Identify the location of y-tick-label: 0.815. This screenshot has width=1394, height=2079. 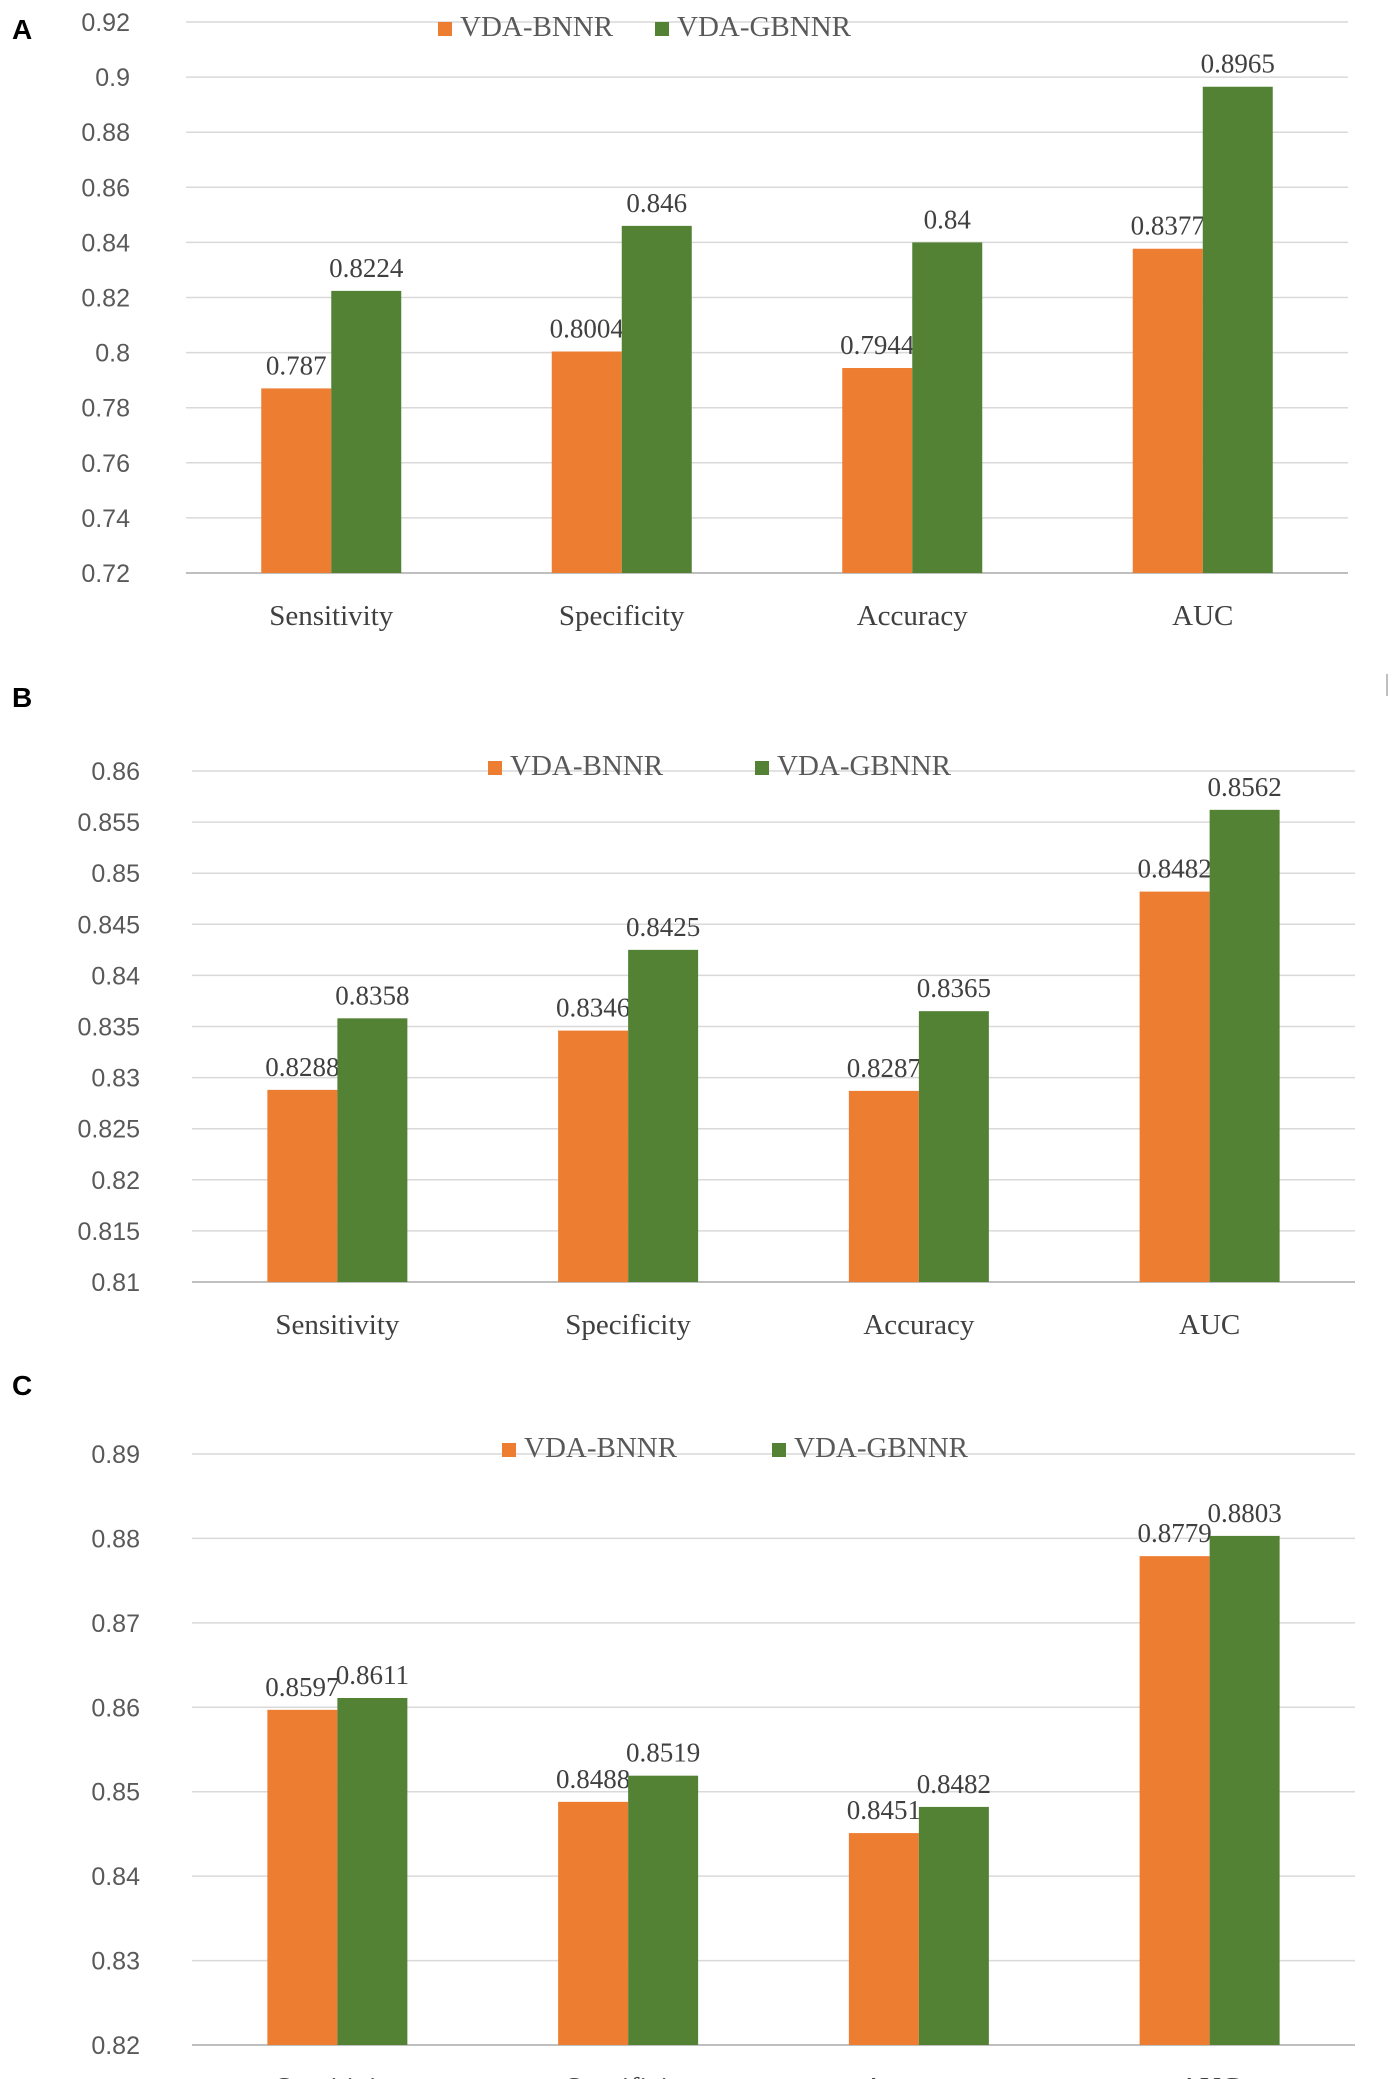
(108, 1232).